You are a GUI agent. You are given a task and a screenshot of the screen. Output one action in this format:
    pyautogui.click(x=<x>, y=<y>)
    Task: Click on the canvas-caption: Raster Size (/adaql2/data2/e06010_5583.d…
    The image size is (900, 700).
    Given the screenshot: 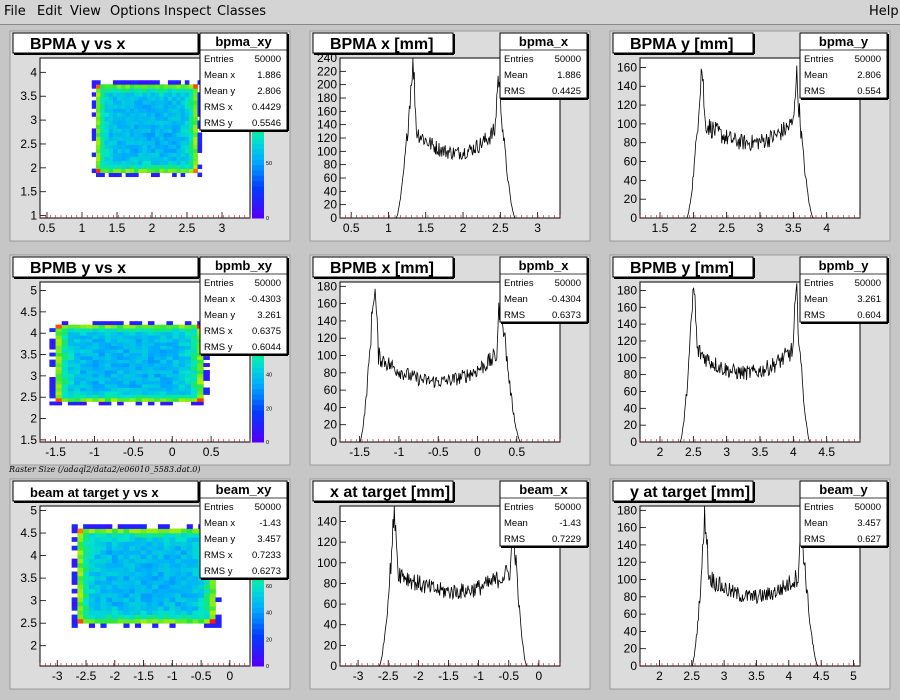 What is the action you would take?
    pyautogui.click(x=105, y=469)
    